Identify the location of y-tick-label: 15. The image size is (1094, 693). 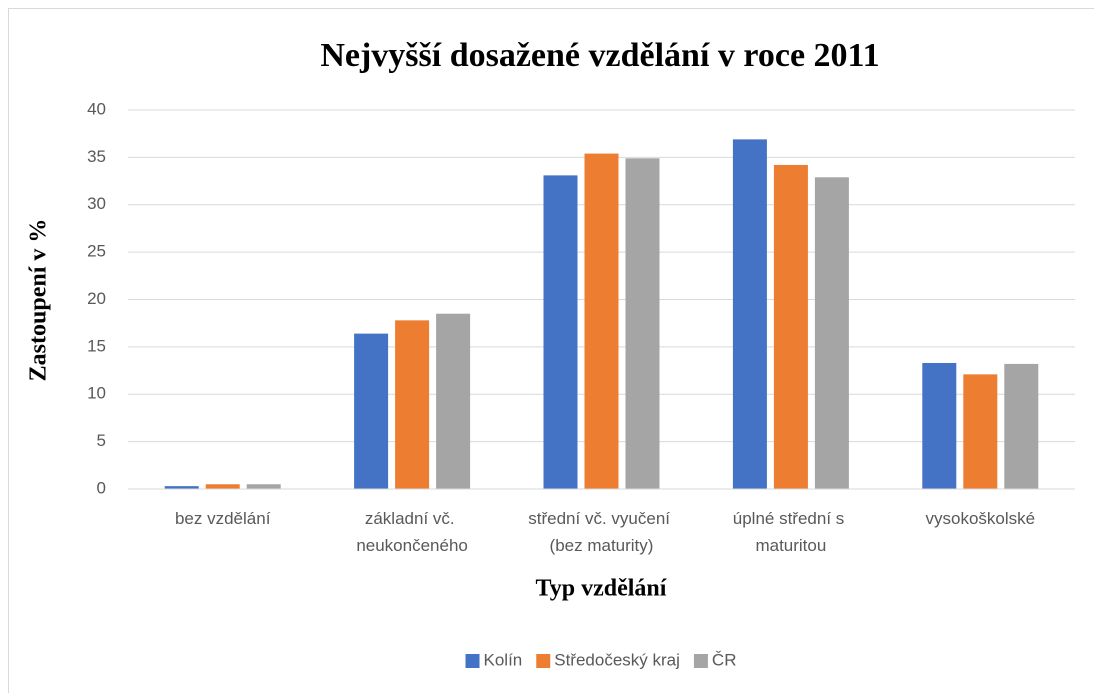
(96, 345).